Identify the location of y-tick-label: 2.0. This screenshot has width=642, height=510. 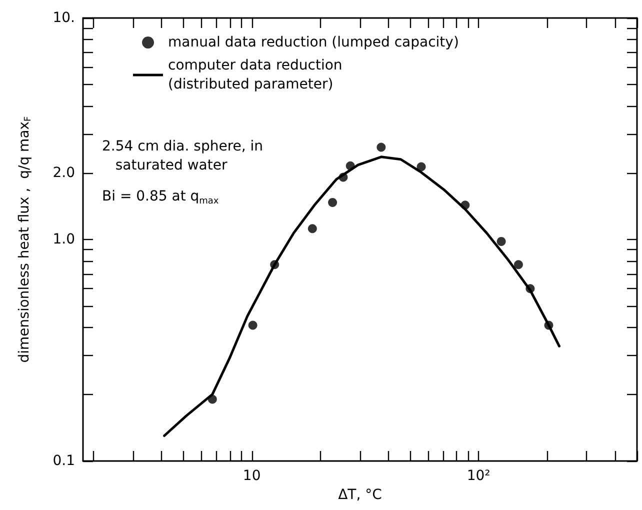
(63, 172).